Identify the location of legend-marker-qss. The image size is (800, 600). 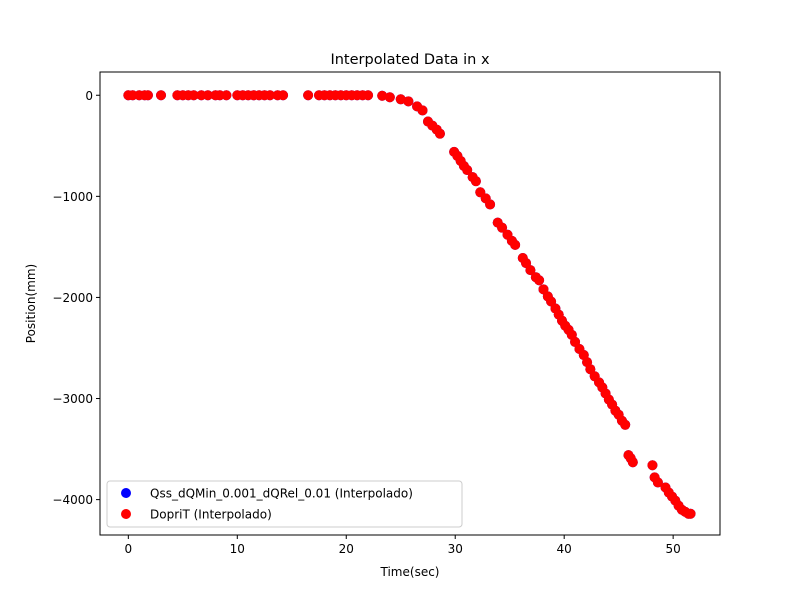
(126, 493).